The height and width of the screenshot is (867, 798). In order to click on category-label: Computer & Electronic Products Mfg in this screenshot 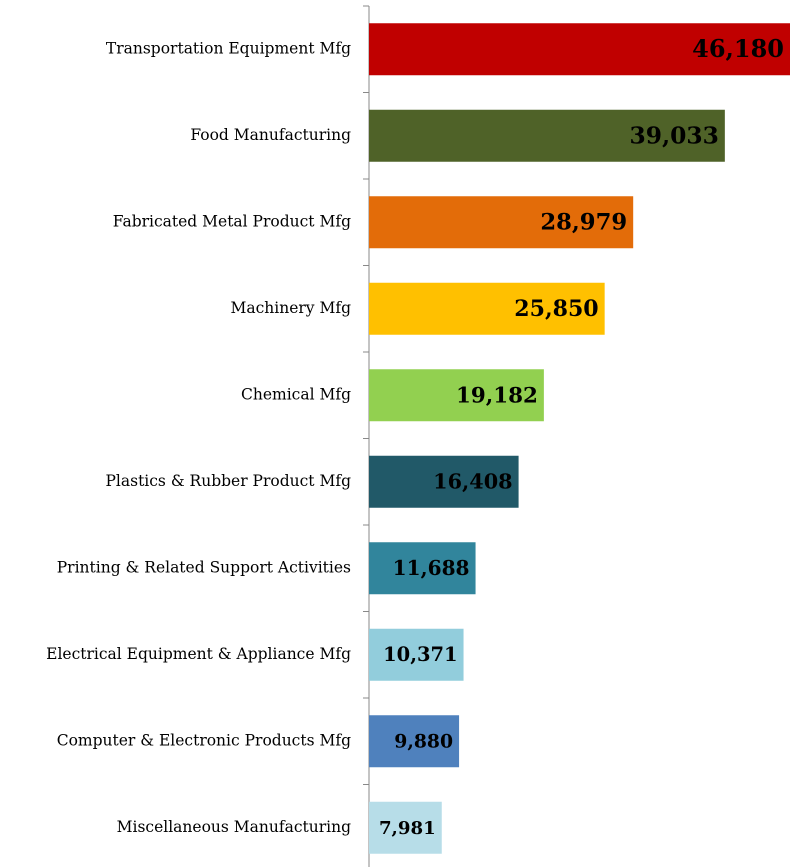, I will do `click(204, 740)`.